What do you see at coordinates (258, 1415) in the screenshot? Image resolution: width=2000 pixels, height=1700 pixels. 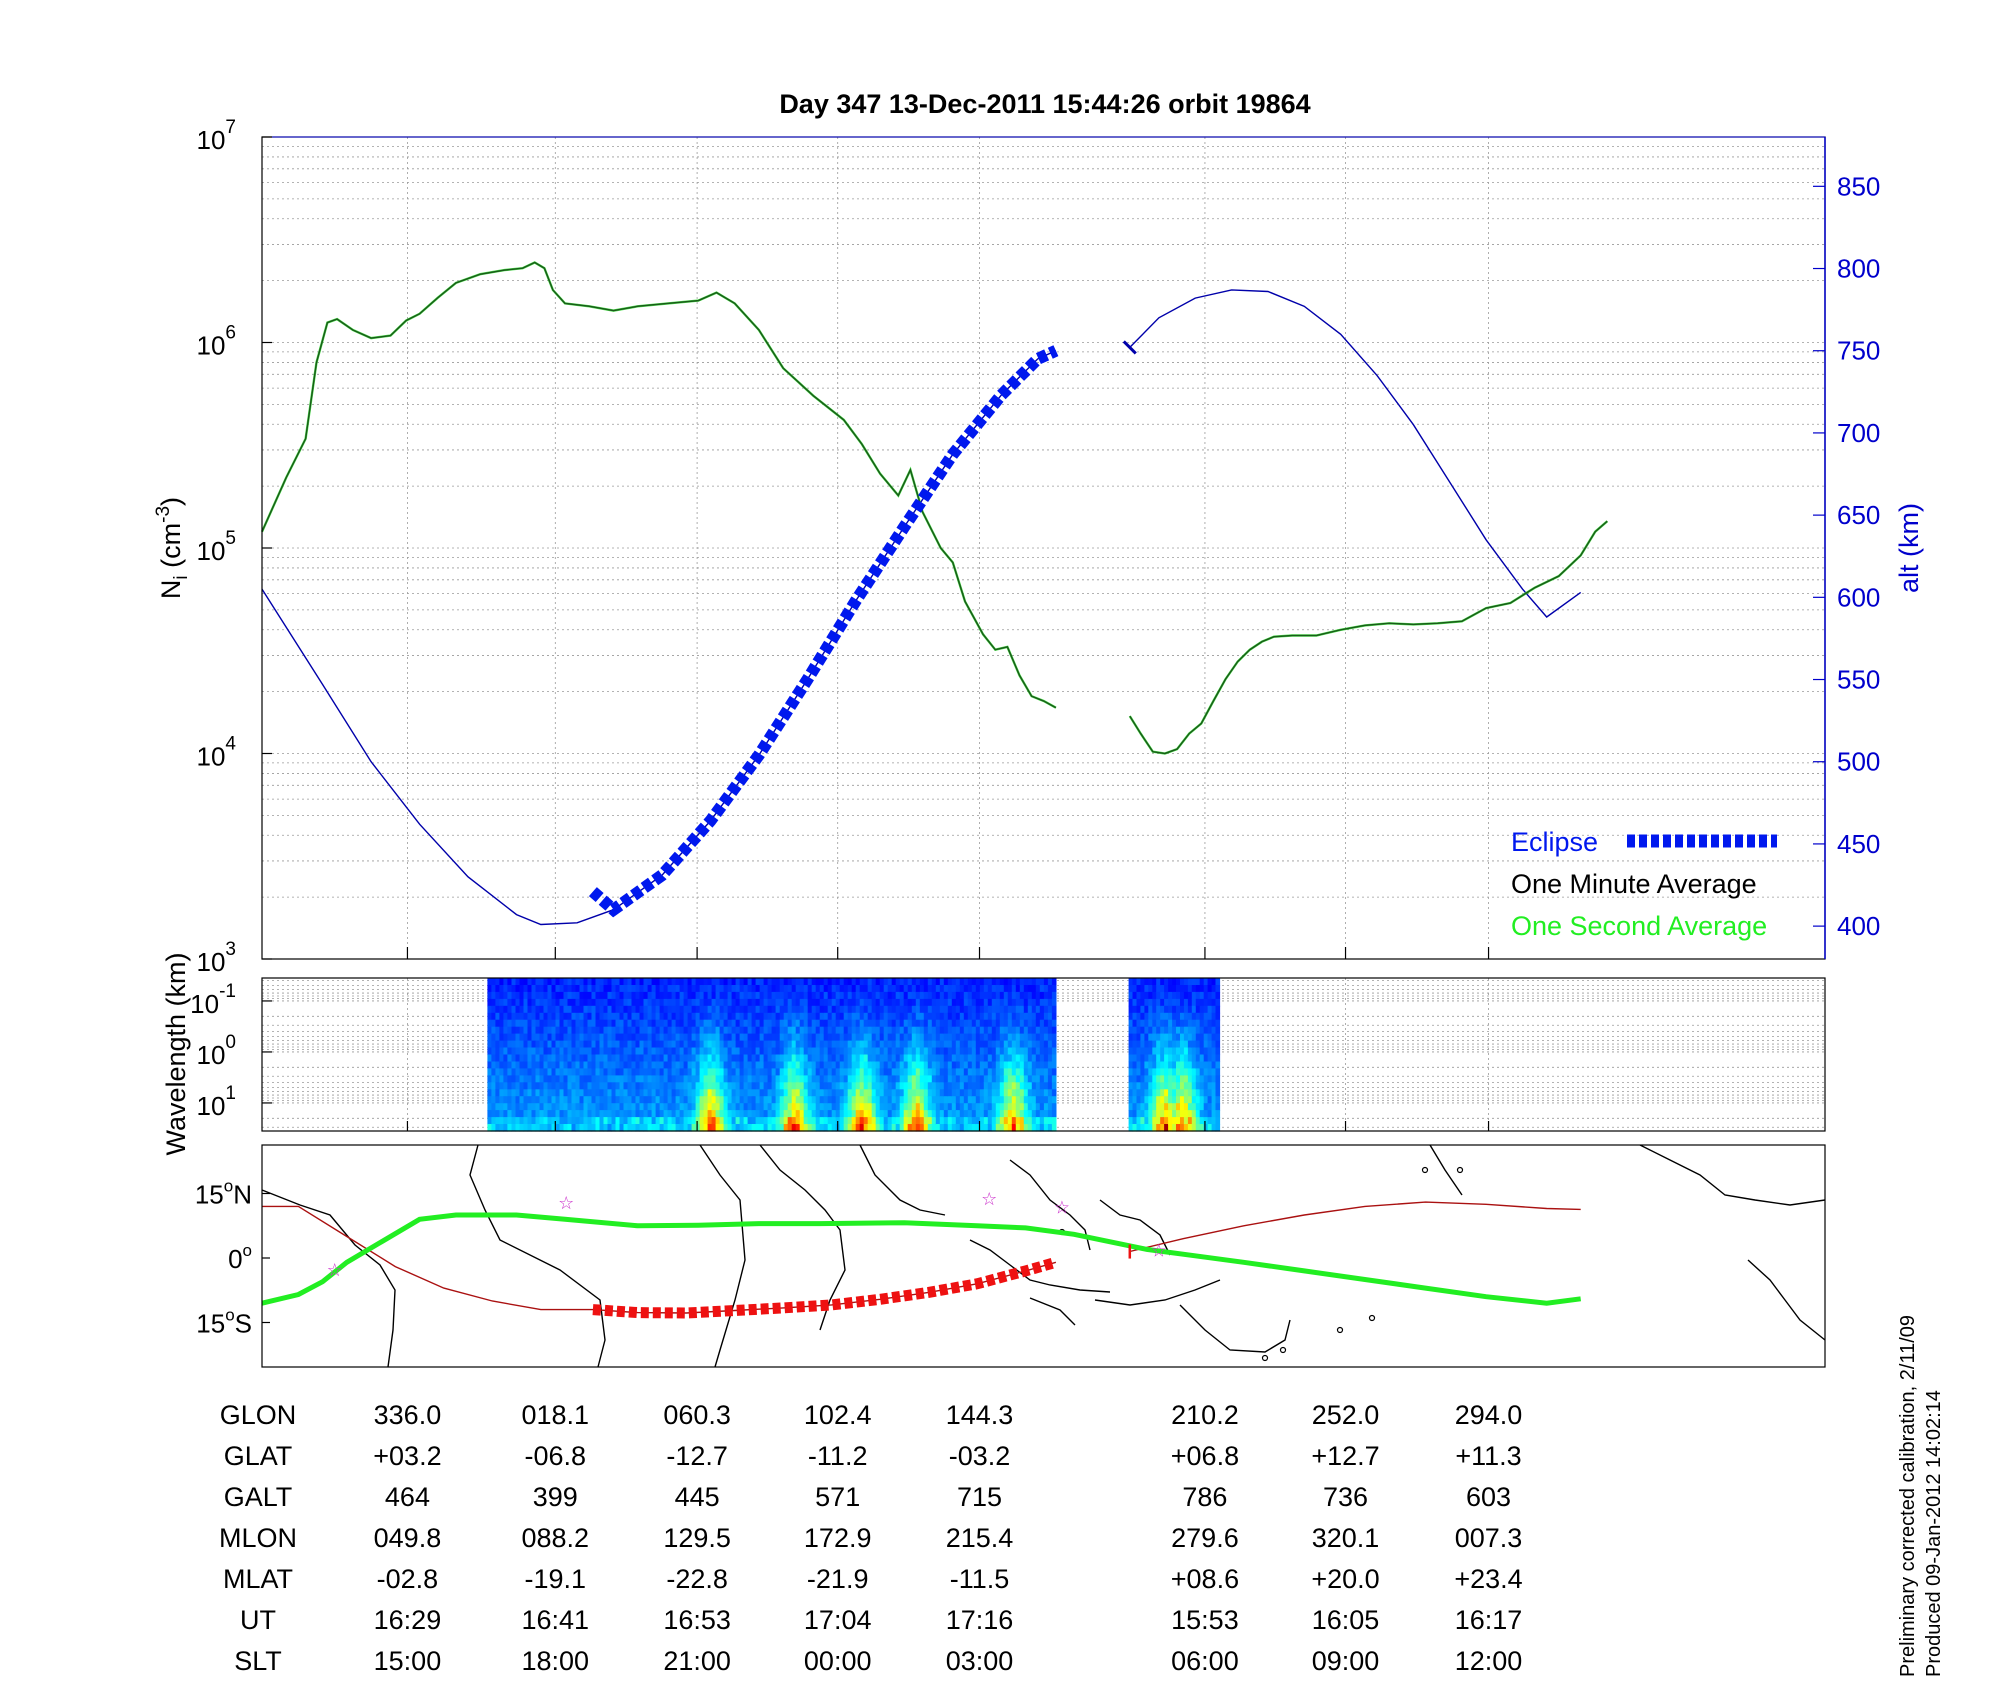 I see `table-row-label-glon: GLON` at bounding box center [258, 1415].